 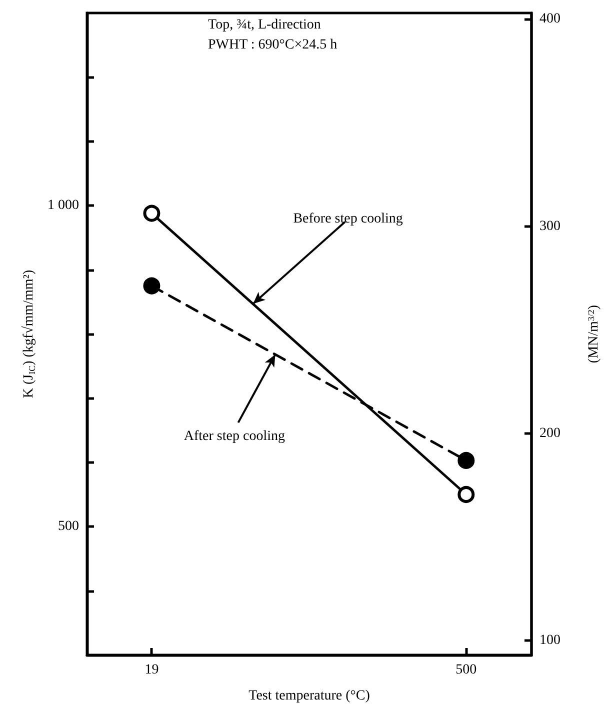 I want to click on annotation: Top, ¾t, L-direction, so click(x=264, y=25).